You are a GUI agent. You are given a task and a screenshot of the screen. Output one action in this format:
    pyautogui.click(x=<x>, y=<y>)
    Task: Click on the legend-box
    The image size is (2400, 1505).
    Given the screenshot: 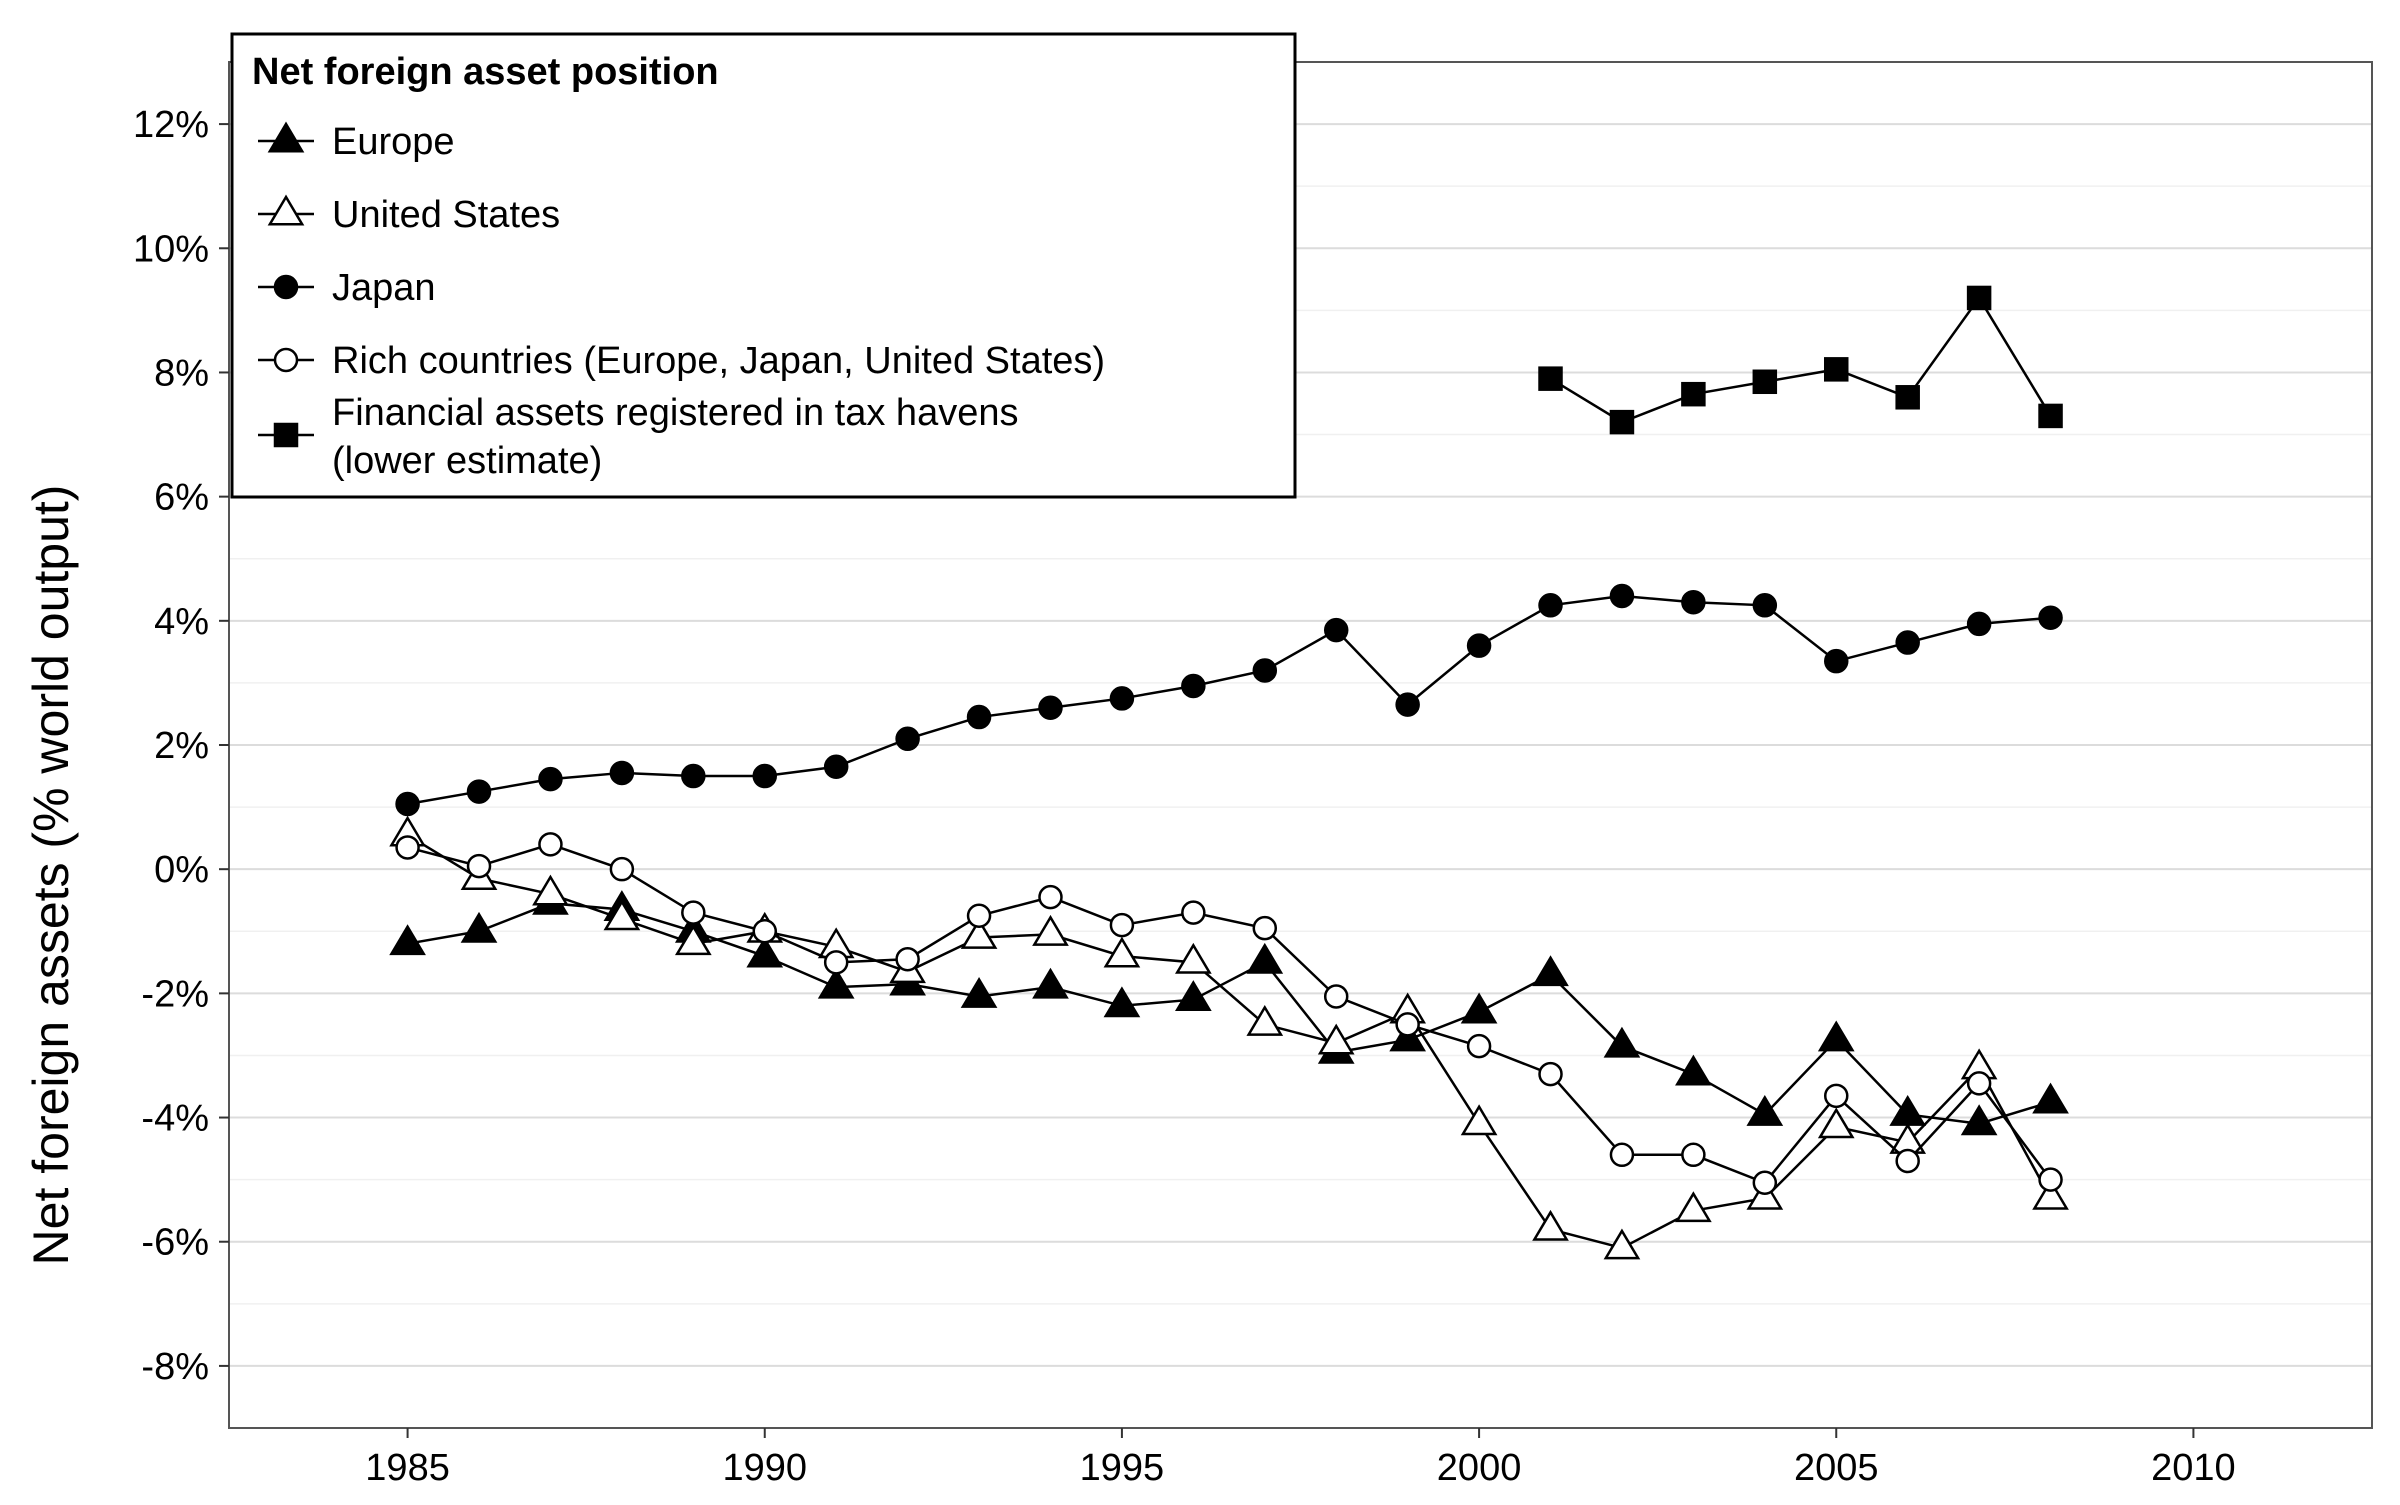 What is the action you would take?
    pyautogui.click(x=763, y=265)
    